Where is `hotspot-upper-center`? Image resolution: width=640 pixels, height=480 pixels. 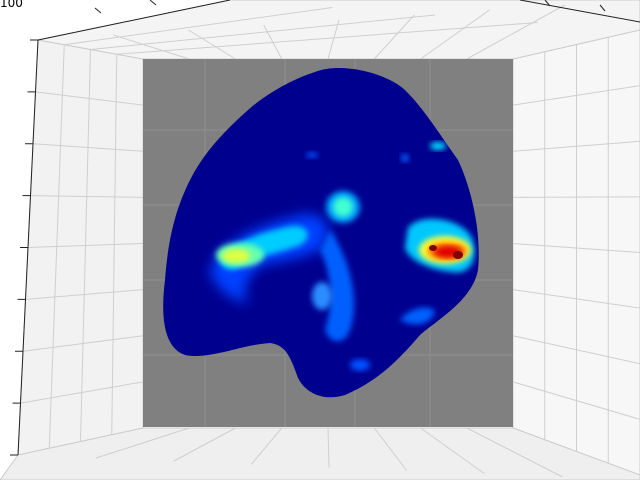
hotspot-upper-center is located at coordinates (343, 207).